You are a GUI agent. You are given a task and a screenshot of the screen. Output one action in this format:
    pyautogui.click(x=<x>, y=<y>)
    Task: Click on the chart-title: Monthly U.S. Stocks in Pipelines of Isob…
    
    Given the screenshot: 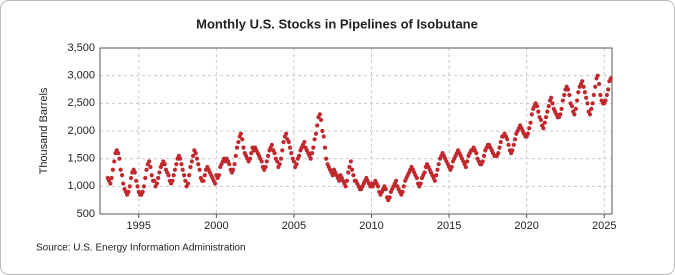 What is the action you would take?
    pyautogui.click(x=337, y=23)
    